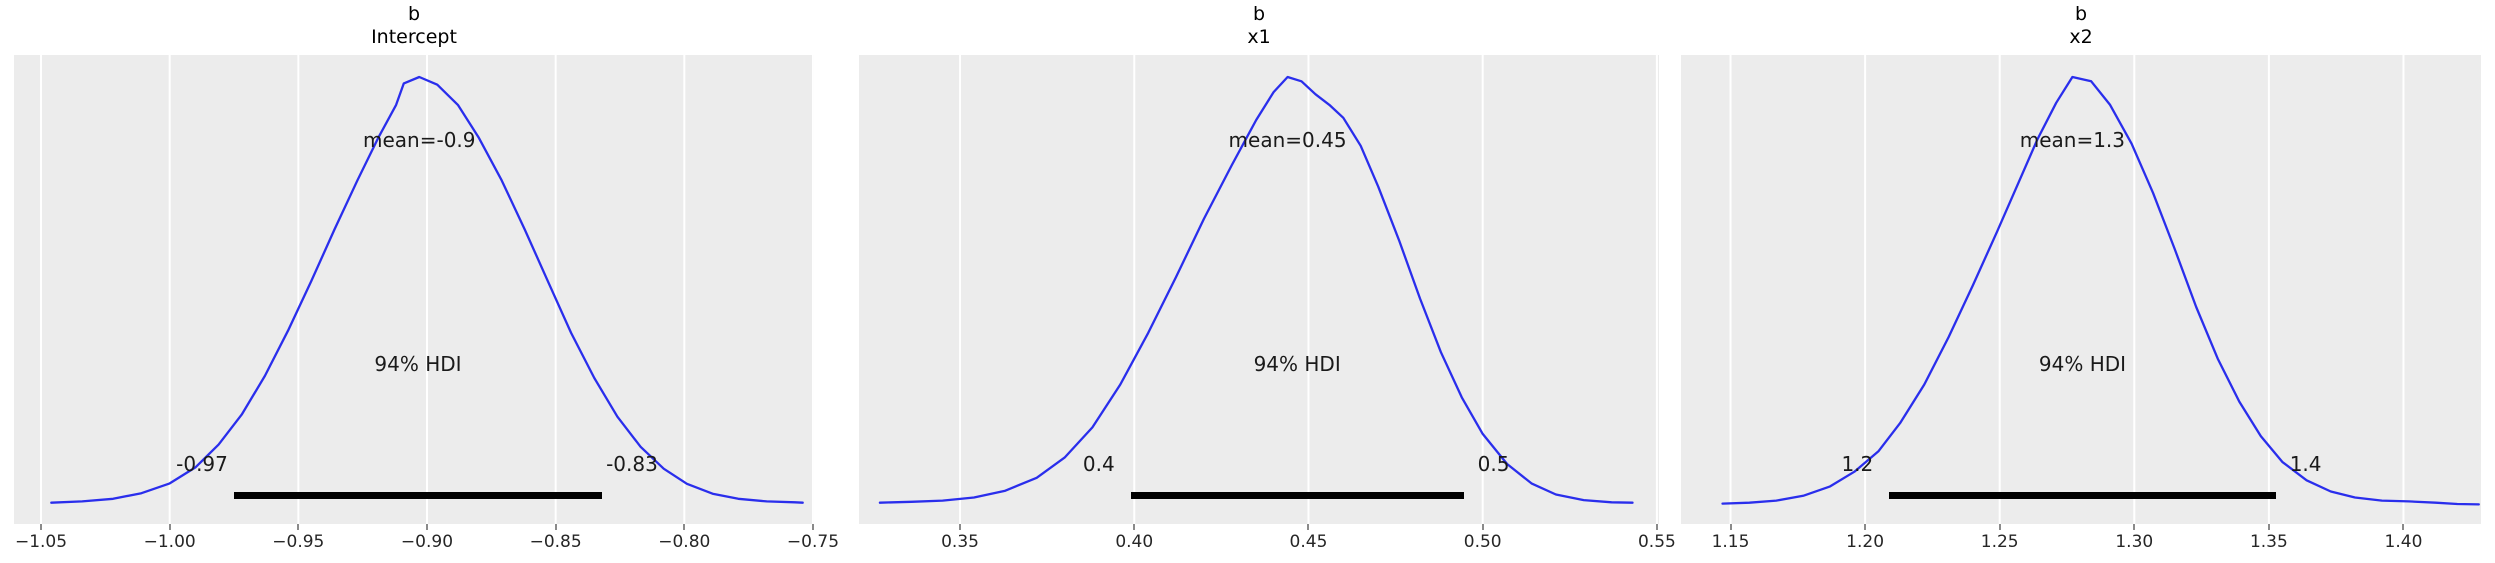 This screenshot has width=2495, height=563. I want to click on panel-title: b x1, so click(1259, 26).